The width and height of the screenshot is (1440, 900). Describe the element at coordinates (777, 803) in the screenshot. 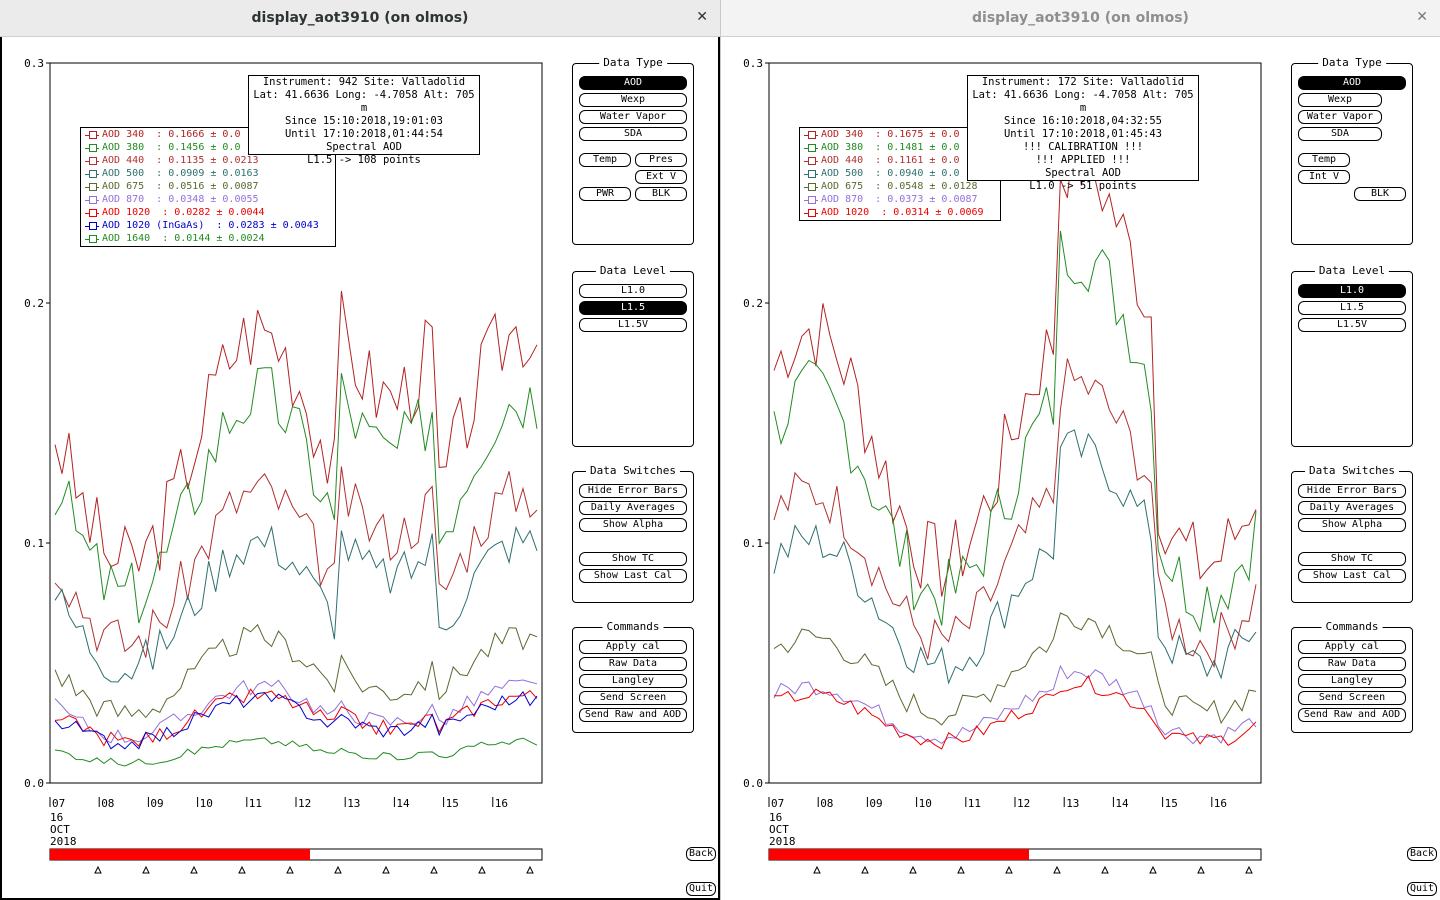

I see `x-tick-label: 07` at that location.